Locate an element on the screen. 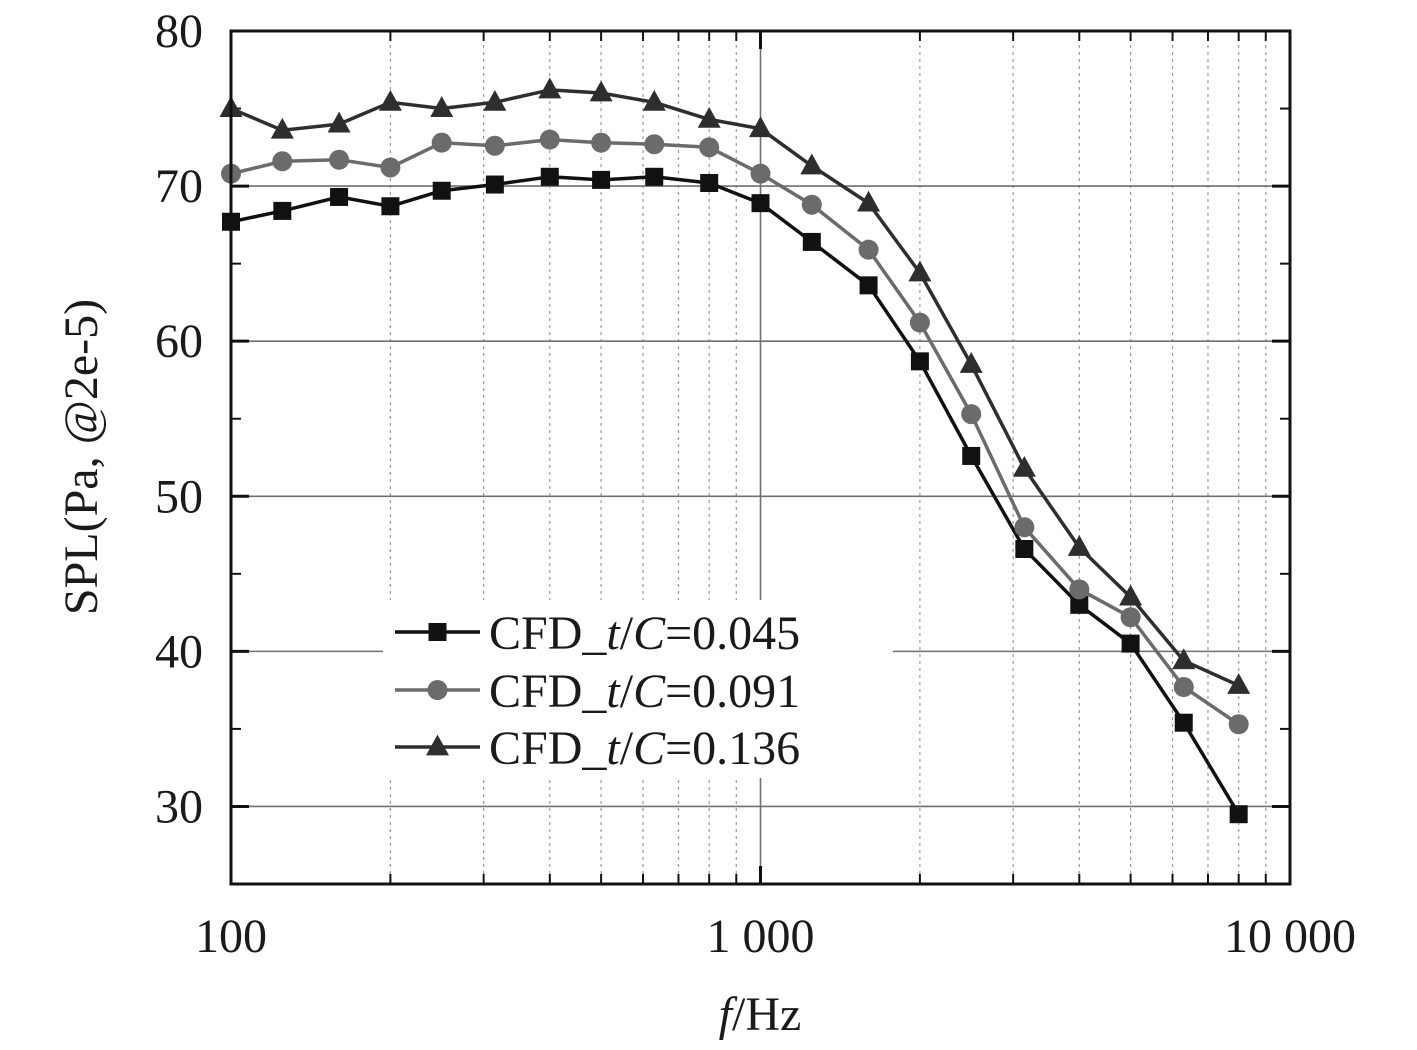 The height and width of the screenshot is (1050, 1417). legend-item: CFD_t/C=0.091 is located at coordinates (597, 691).